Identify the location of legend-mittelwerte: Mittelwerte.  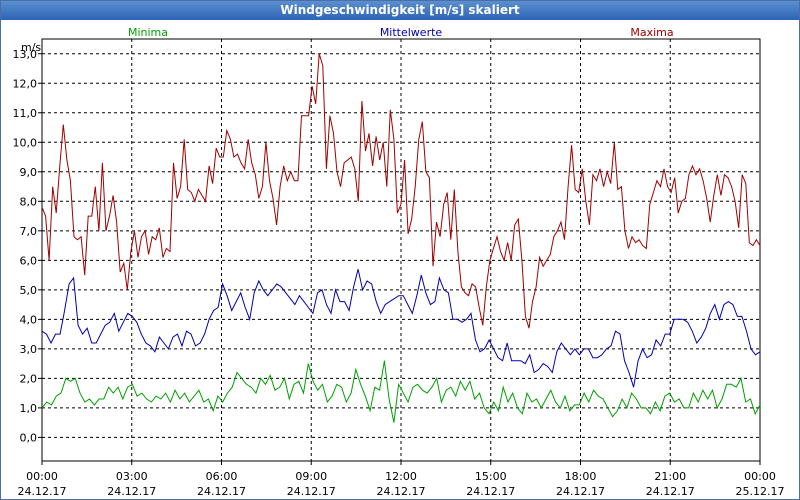
(411, 32).